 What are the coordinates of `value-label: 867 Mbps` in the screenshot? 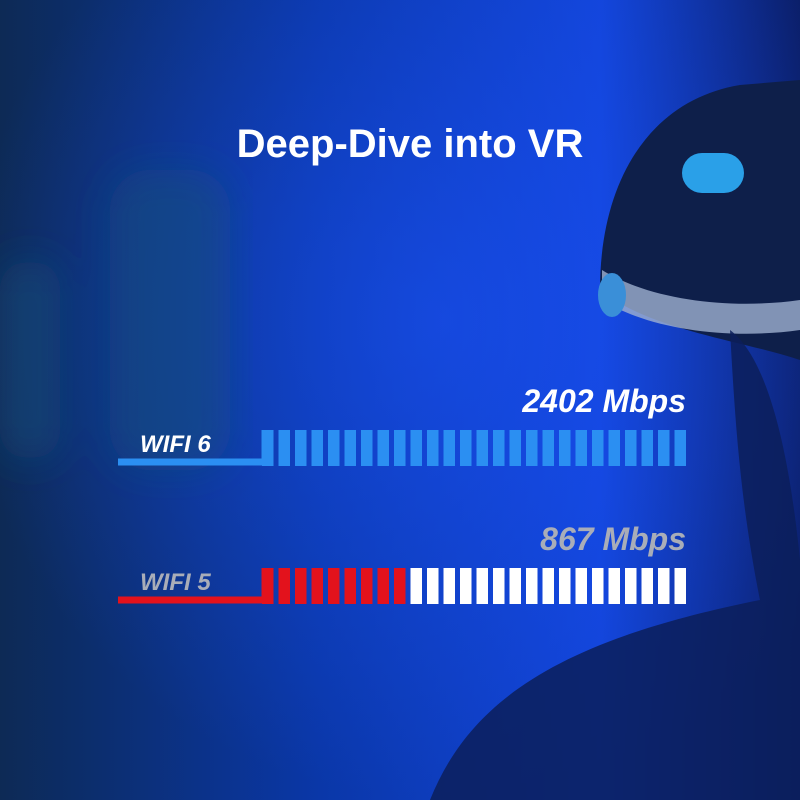 It's located at (613, 539).